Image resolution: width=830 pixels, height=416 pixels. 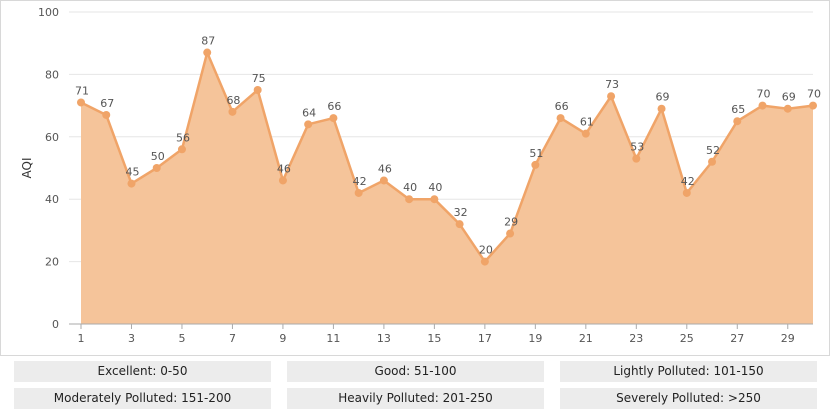 I want to click on legend-excellent: Excellent: 0-50, so click(x=142, y=371).